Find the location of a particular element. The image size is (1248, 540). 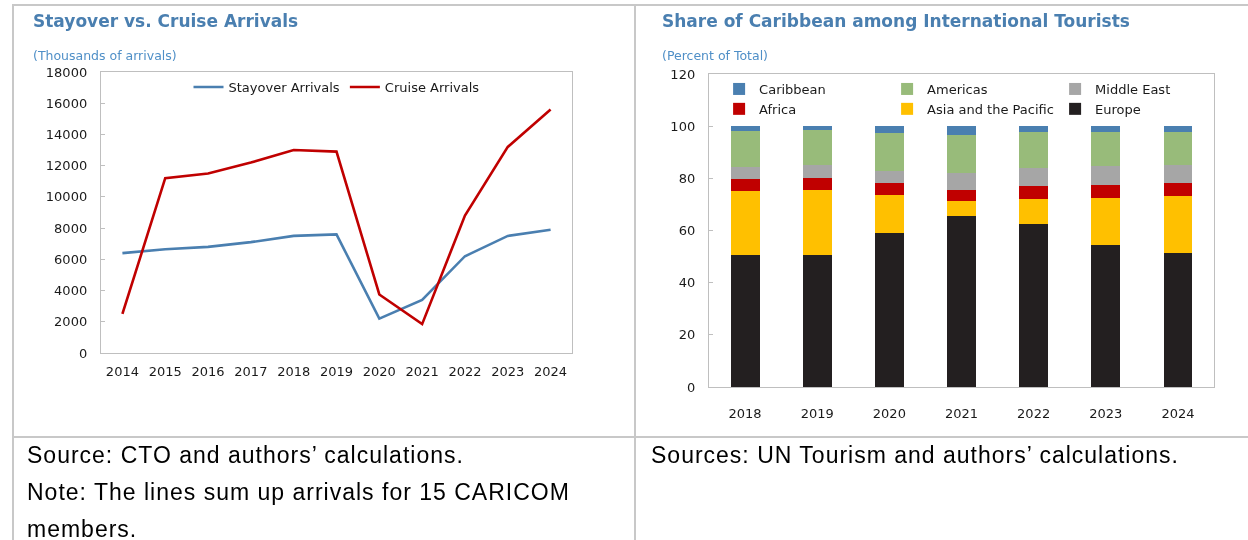

x-tick-label: 2017 is located at coordinates (251, 371).